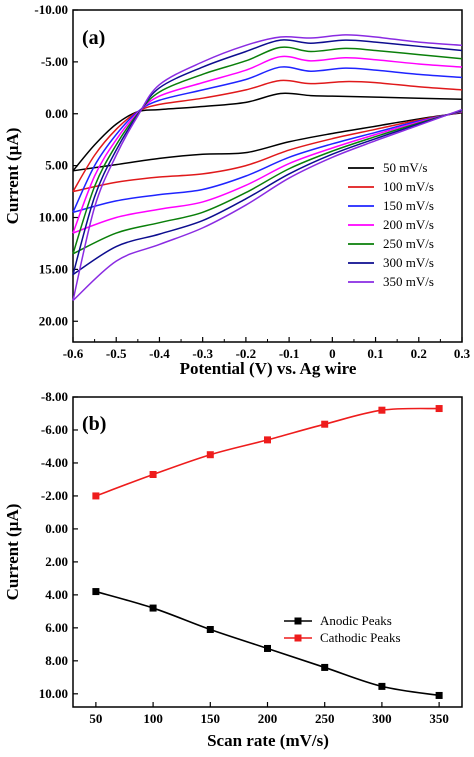 This screenshot has height=757, width=474. What do you see at coordinates (408, 224) in the screenshot?
I see `legend-label-a: 200 mV/s` at bounding box center [408, 224].